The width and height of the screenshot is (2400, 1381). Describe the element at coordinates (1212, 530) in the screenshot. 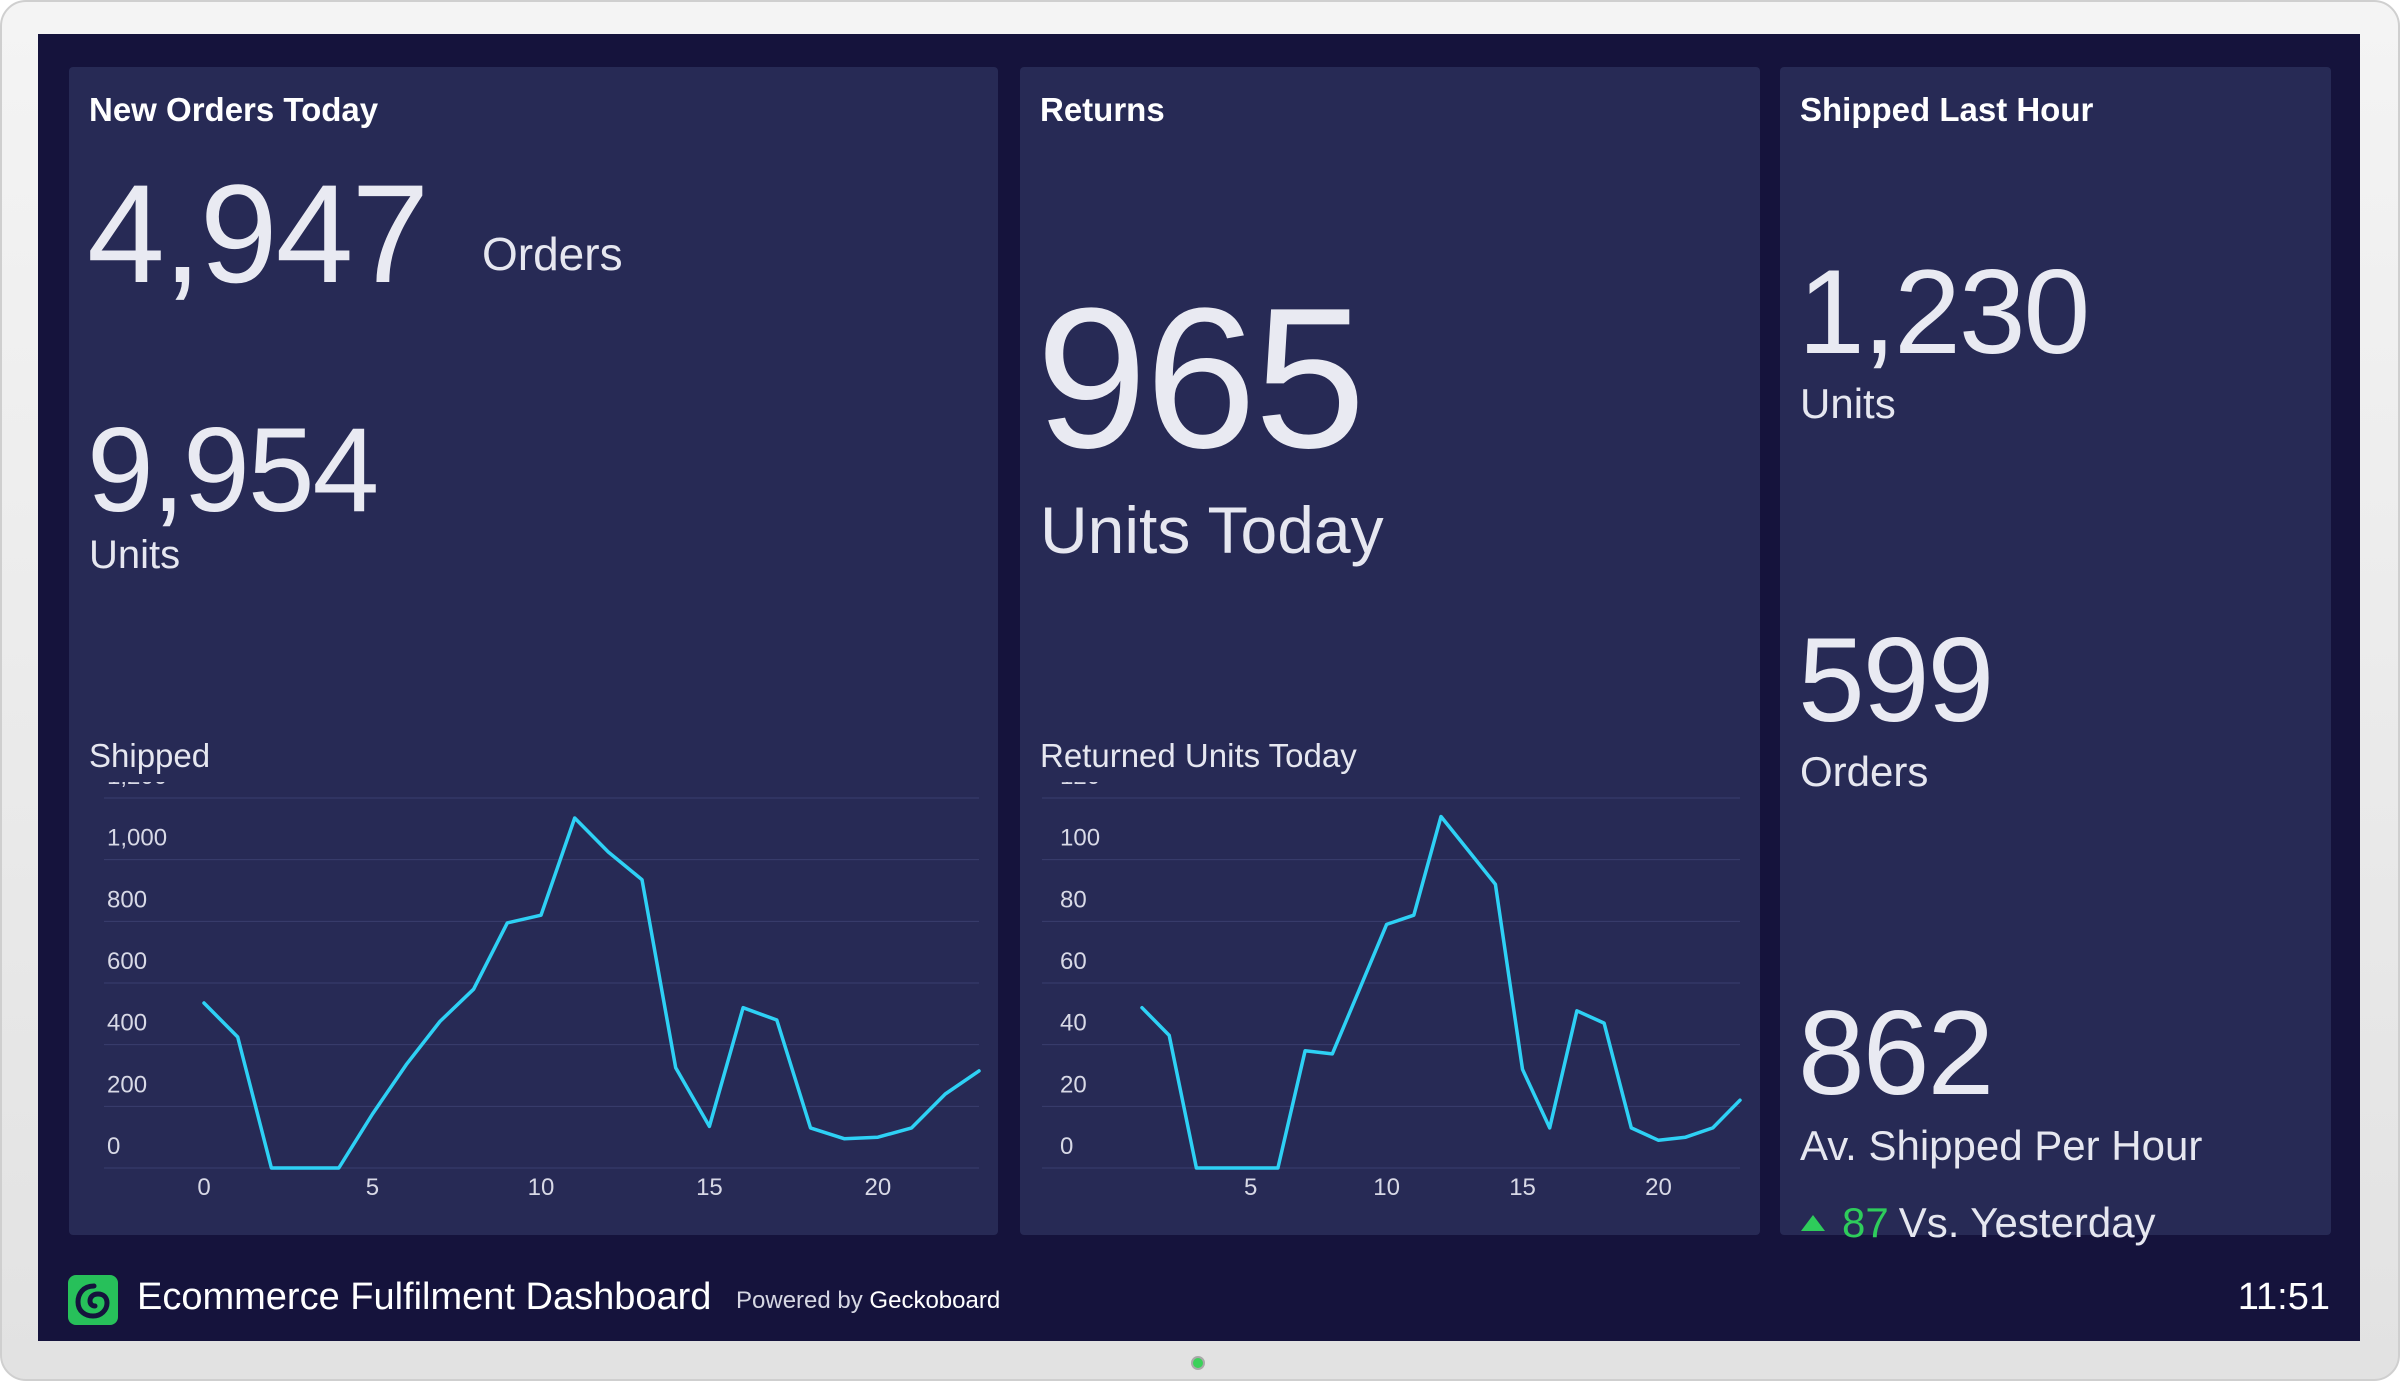

I see `returns-label: Units Today` at that location.